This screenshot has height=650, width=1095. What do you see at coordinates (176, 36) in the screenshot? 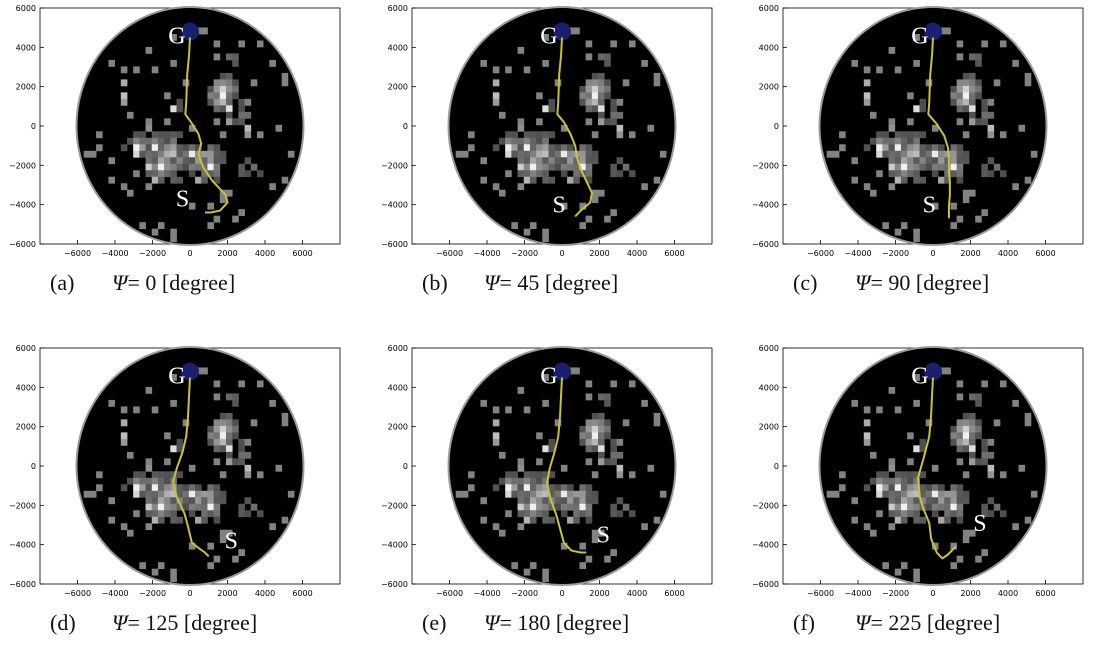
I see `goal-label: G` at bounding box center [176, 36].